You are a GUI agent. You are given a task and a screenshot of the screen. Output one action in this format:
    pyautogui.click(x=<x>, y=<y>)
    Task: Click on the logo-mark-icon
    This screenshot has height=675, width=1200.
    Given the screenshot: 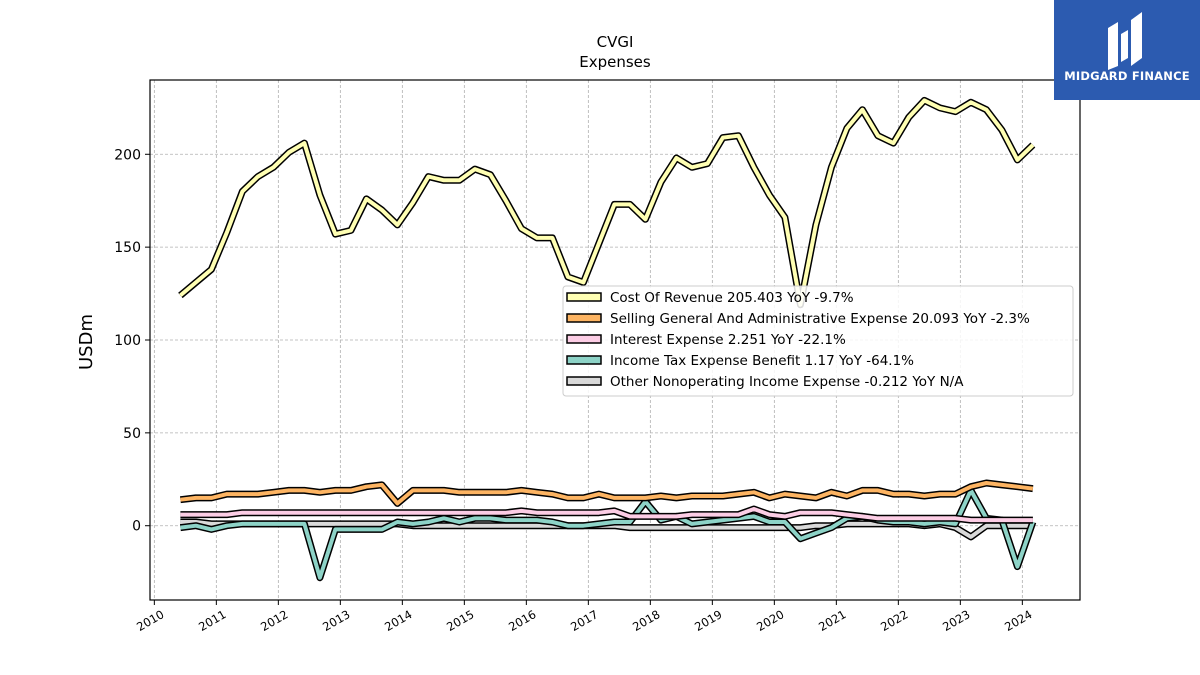 What is the action you would take?
    pyautogui.click(x=1125, y=41)
    